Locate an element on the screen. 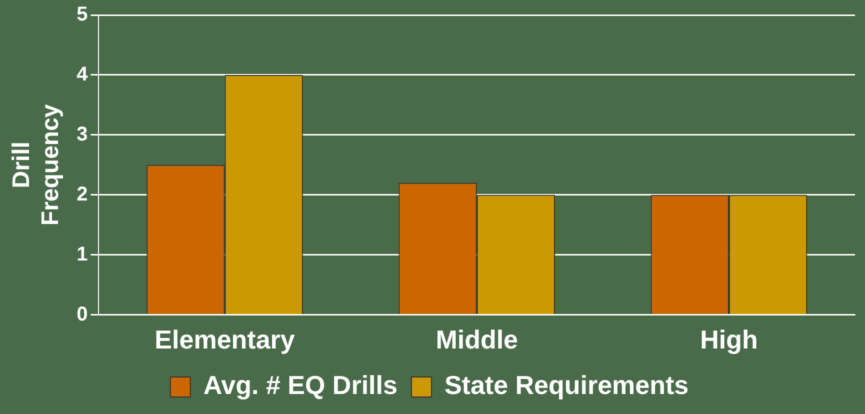  y-tick-label: 1 is located at coordinates (82, 254).